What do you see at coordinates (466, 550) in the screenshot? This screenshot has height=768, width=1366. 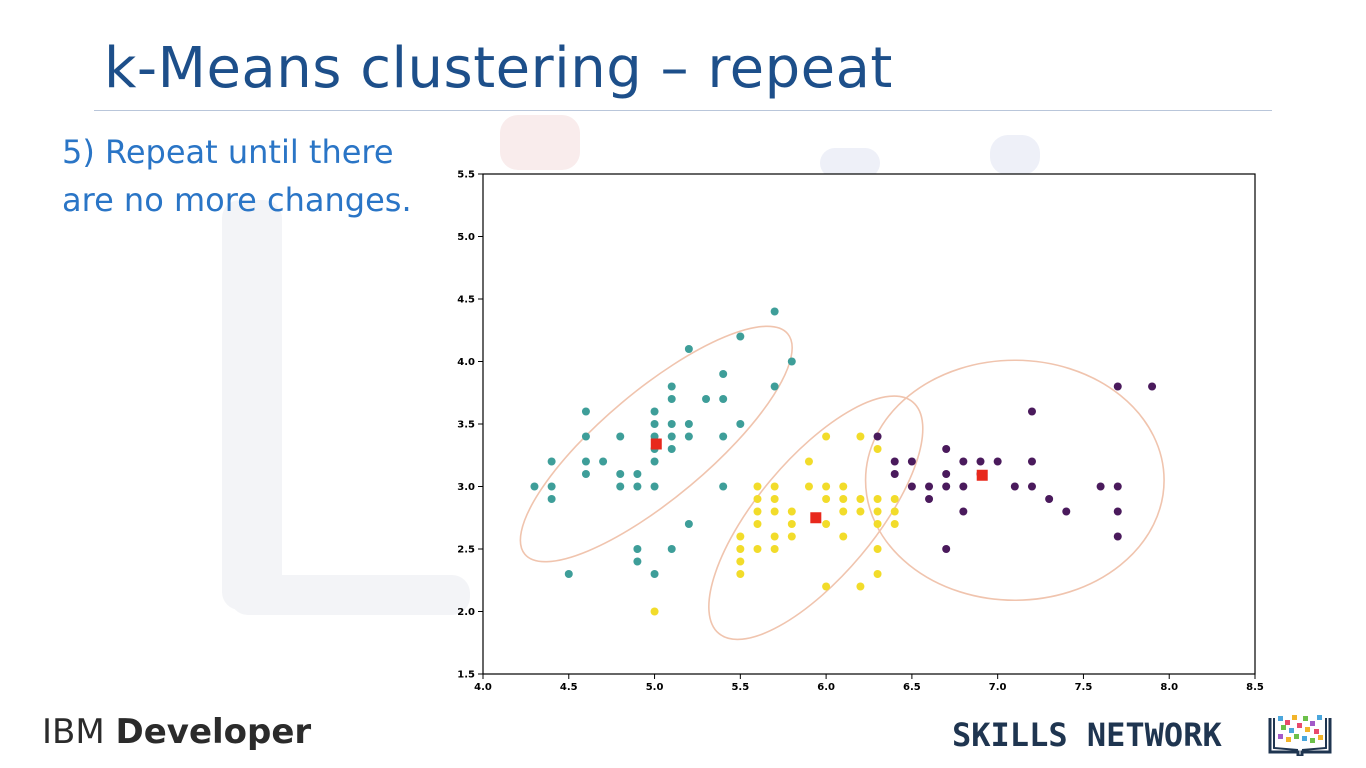 I see `y-tick-label: 2.5` at bounding box center [466, 550].